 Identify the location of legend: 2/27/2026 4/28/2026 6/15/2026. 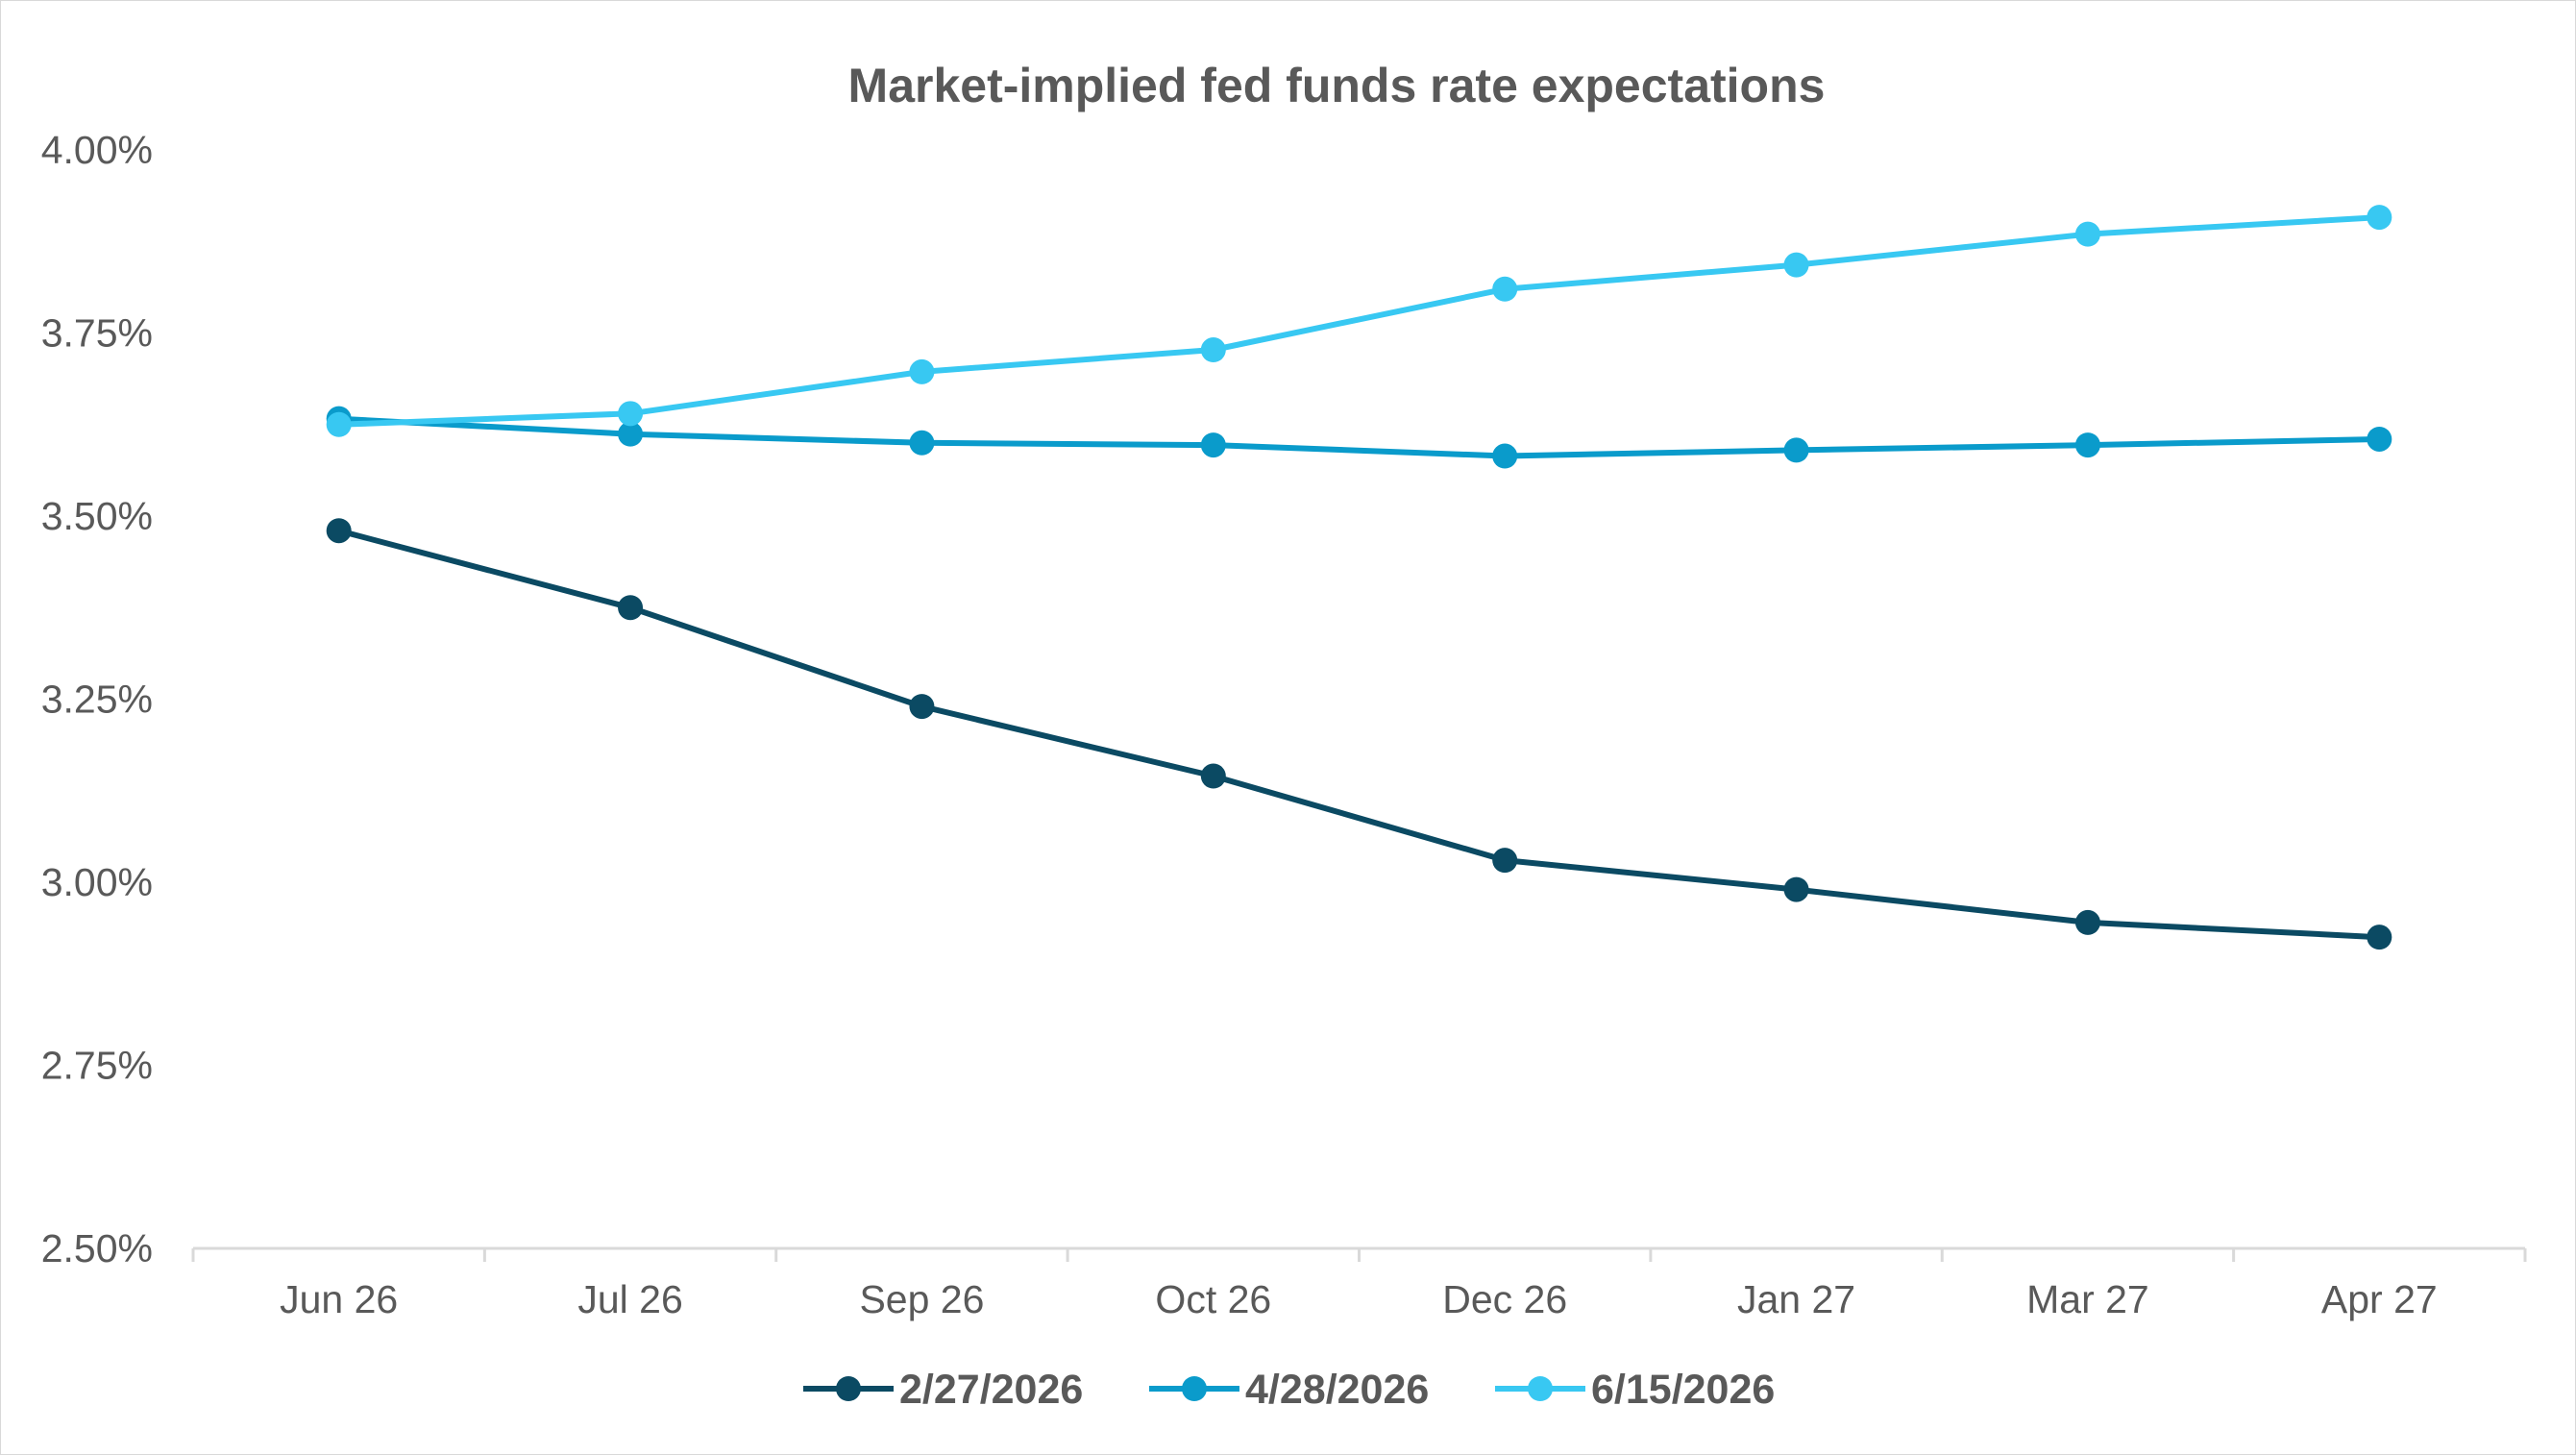
(1289, 1390).